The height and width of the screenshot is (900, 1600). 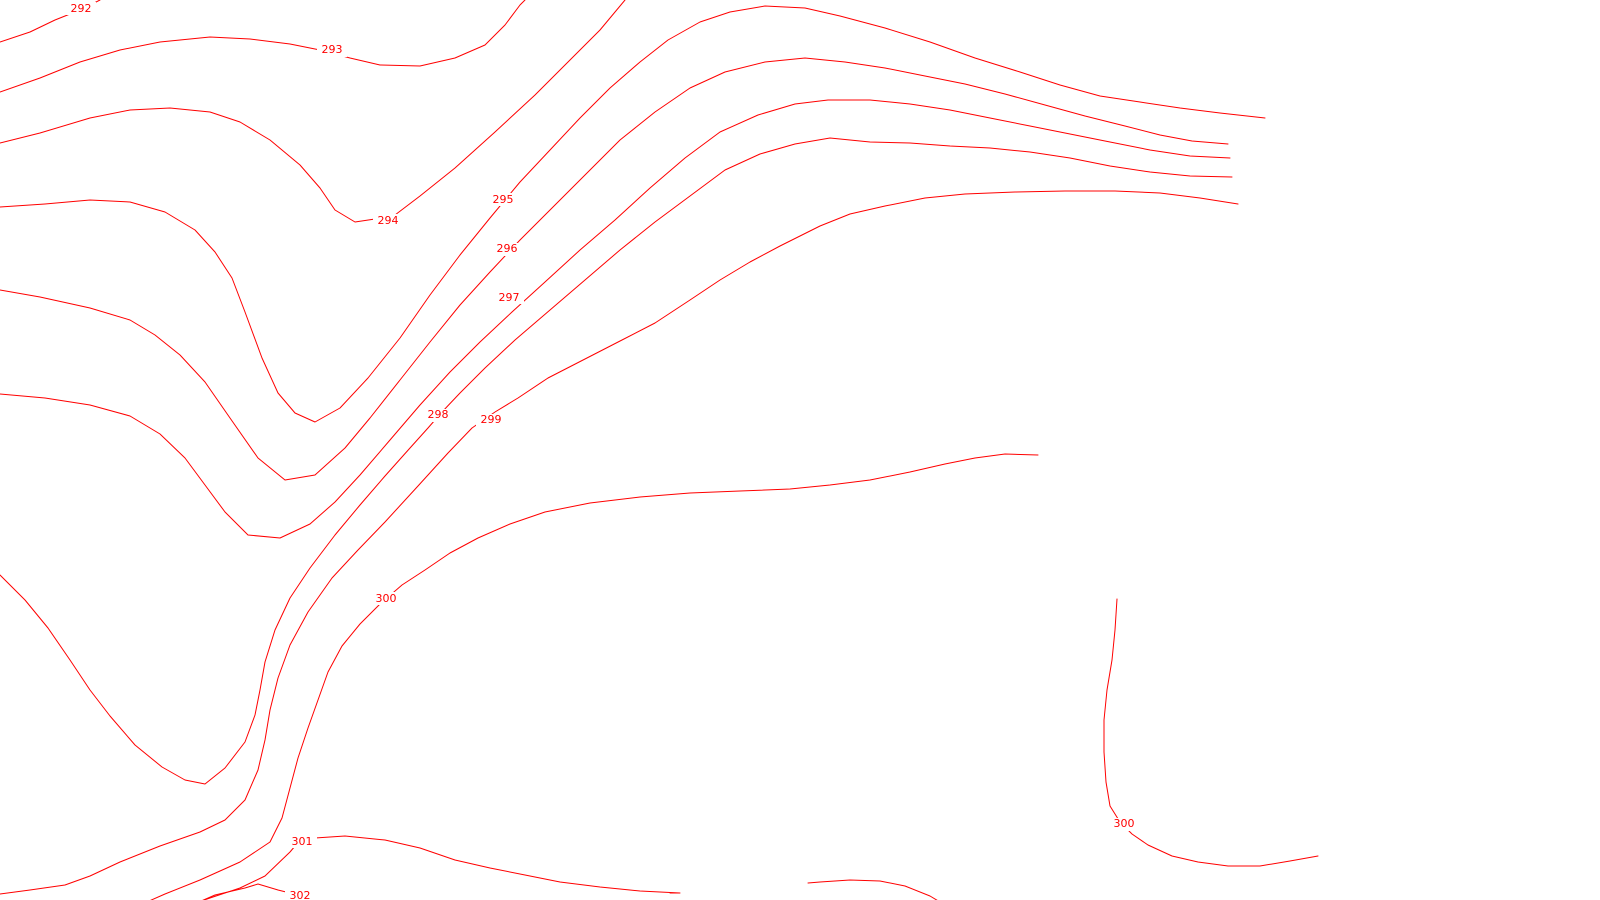 What do you see at coordinates (81, 8) in the screenshot?
I see `contour-label: 292` at bounding box center [81, 8].